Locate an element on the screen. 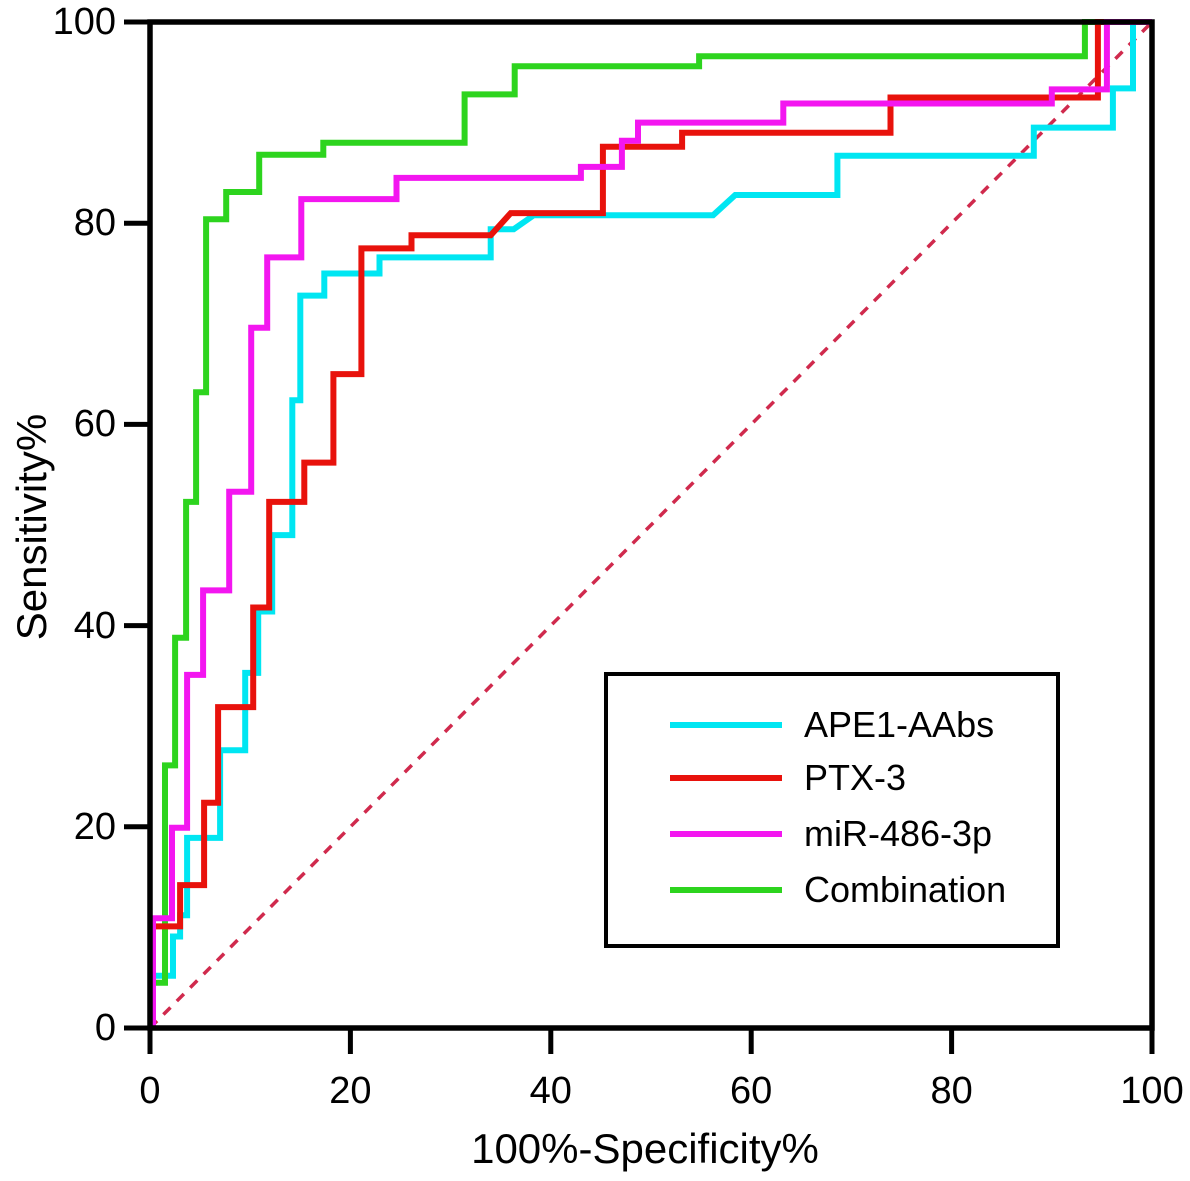 Image resolution: width=1190 pixels, height=1181 pixels. y-axis-title: Sensitivity% is located at coordinates (31, 527).